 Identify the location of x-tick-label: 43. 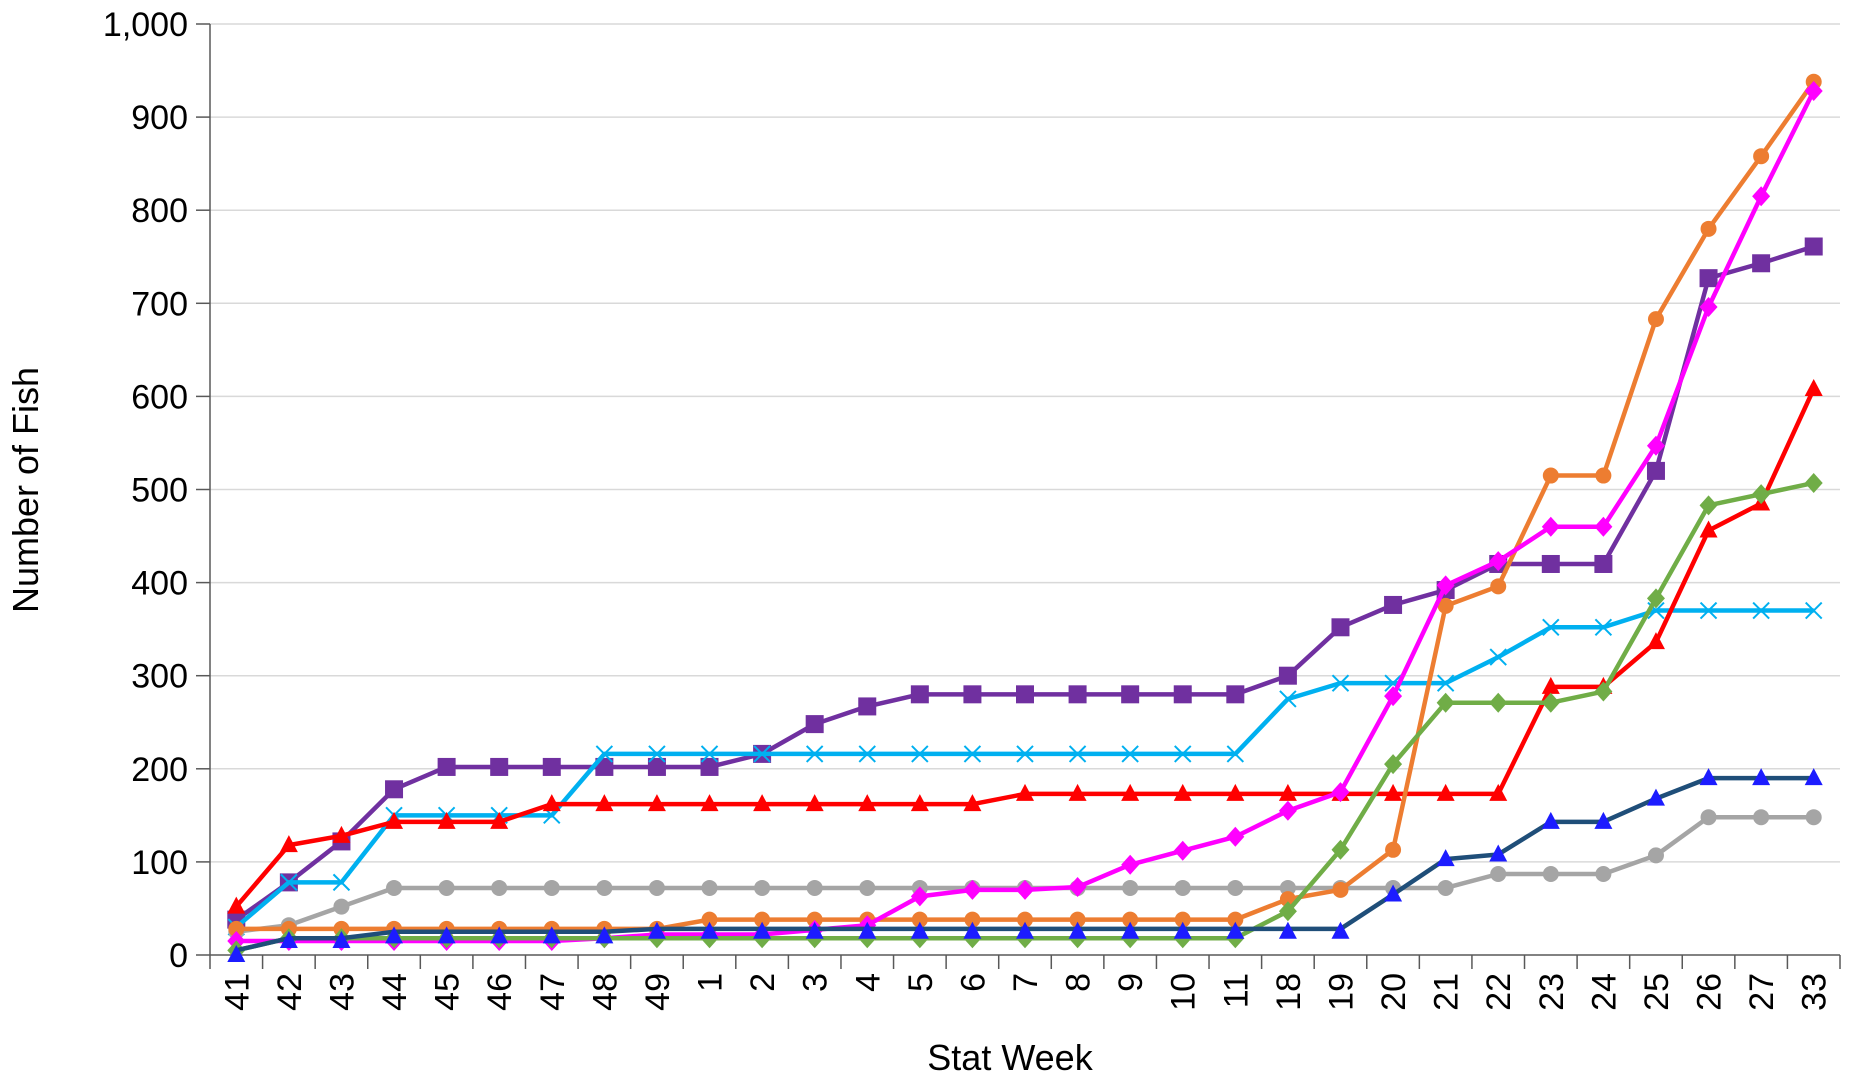
(342, 992).